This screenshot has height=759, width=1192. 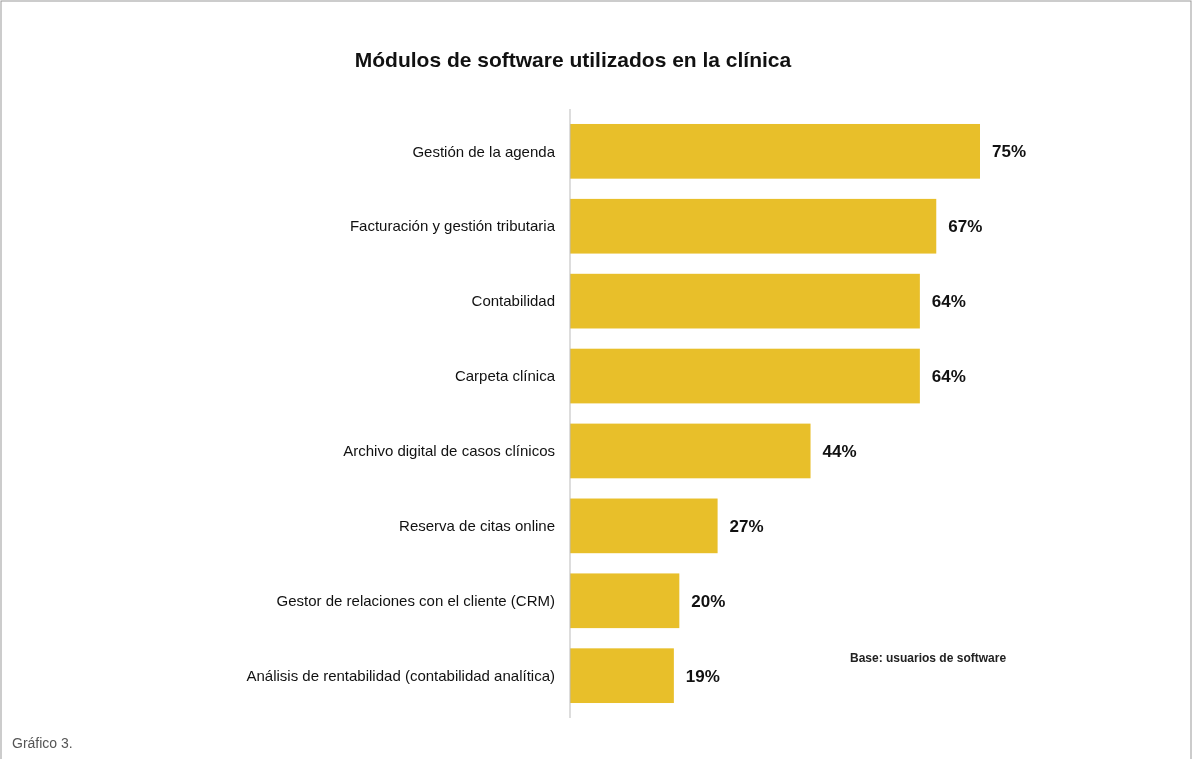 What do you see at coordinates (1009, 152) in the screenshot?
I see `data-label: 75%` at bounding box center [1009, 152].